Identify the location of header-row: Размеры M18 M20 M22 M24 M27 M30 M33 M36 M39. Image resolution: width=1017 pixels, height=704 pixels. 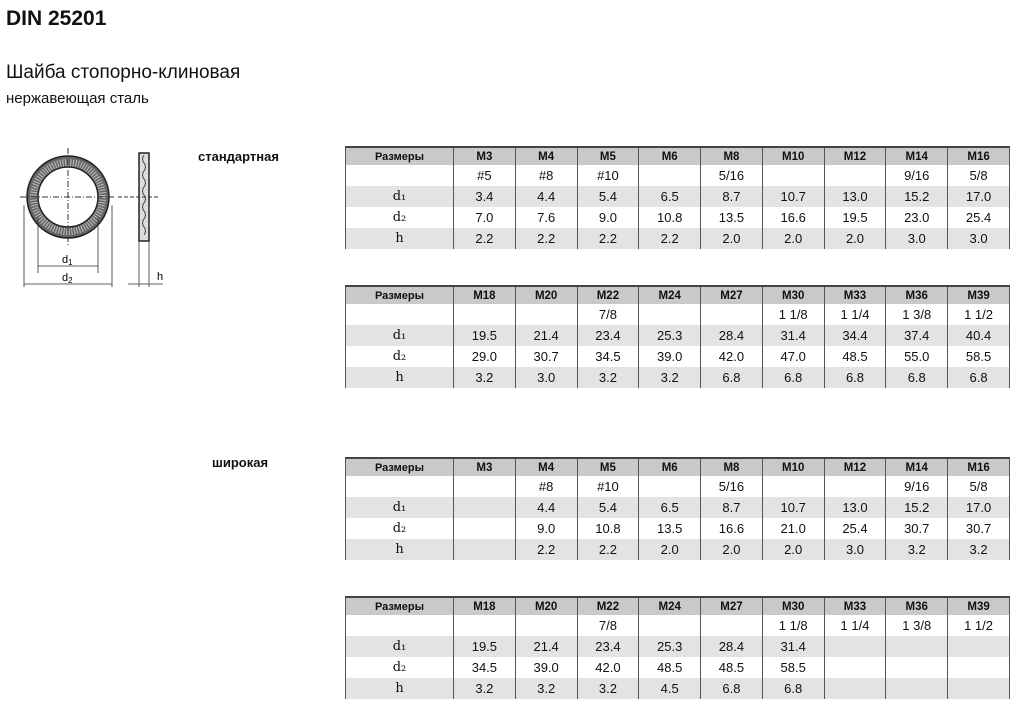
(677, 605).